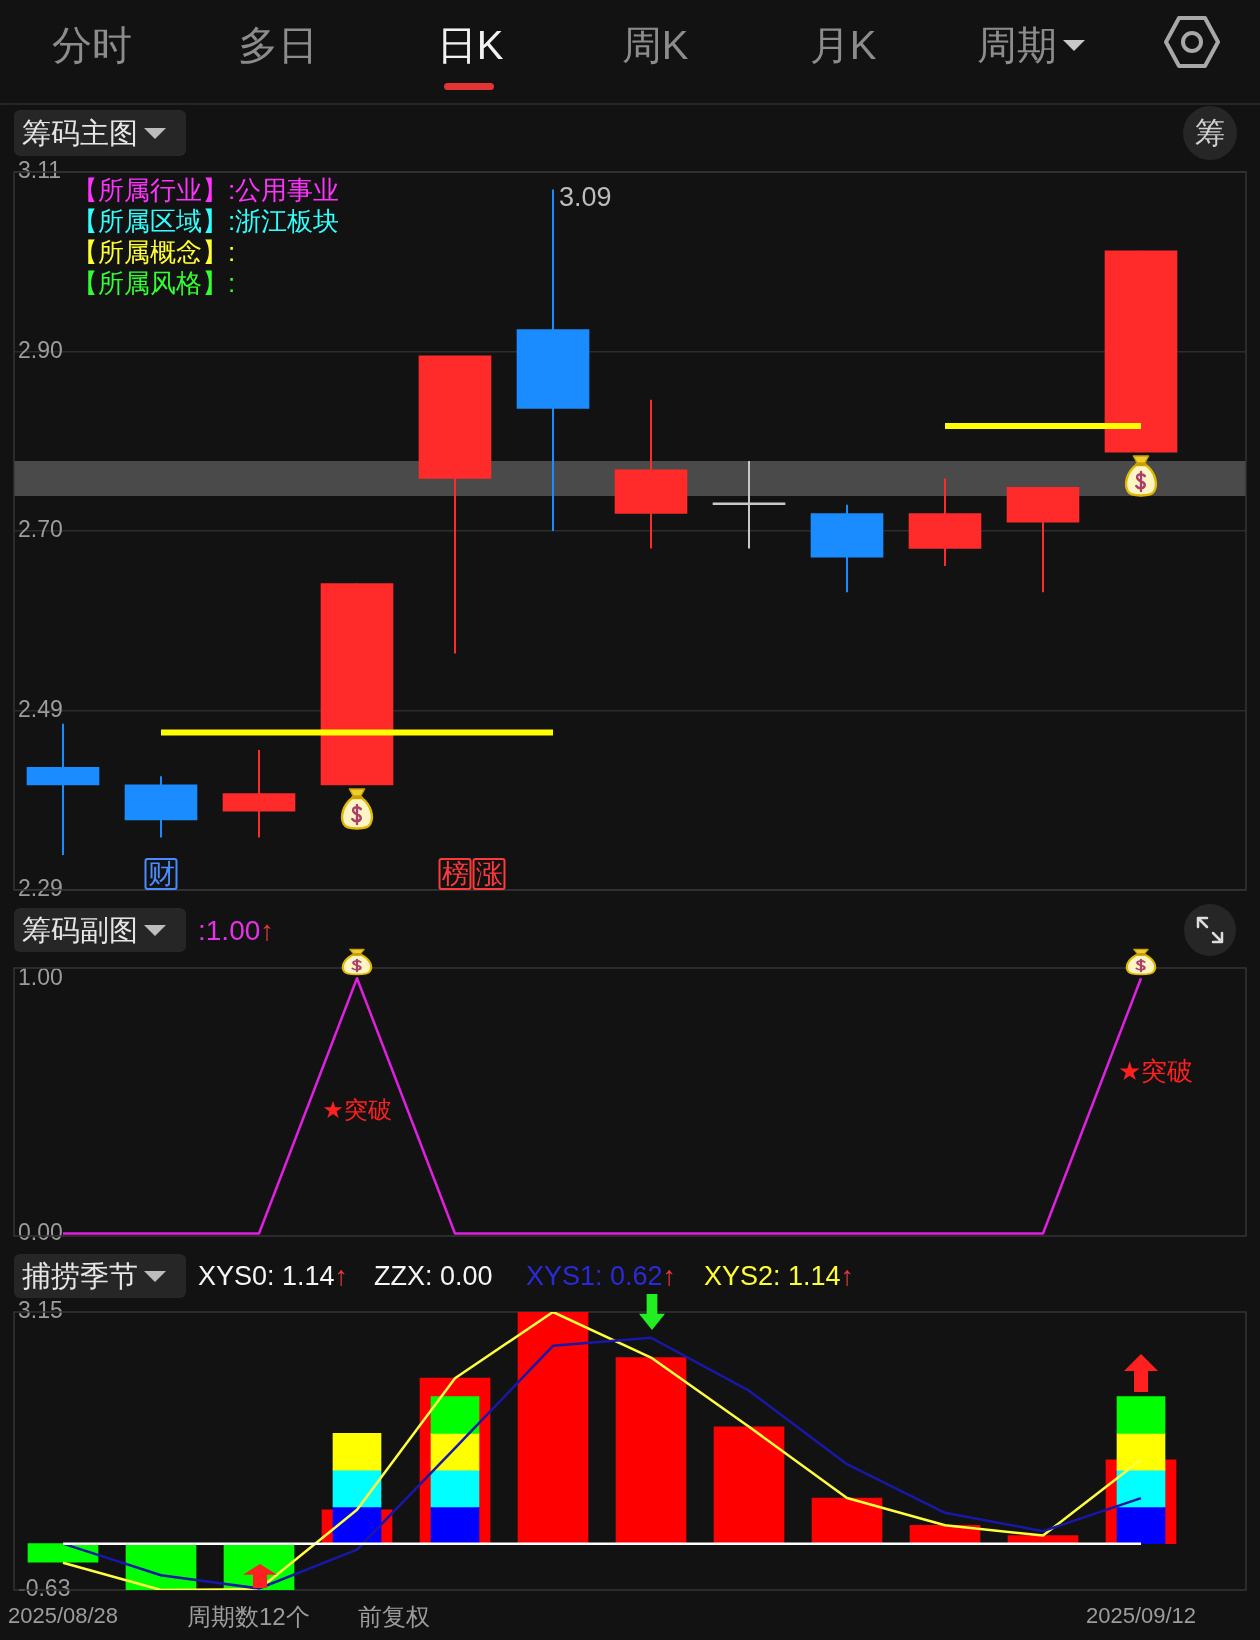 The image size is (1260, 1640). I want to click on annotation: 【所属风格】:, so click(154, 283).